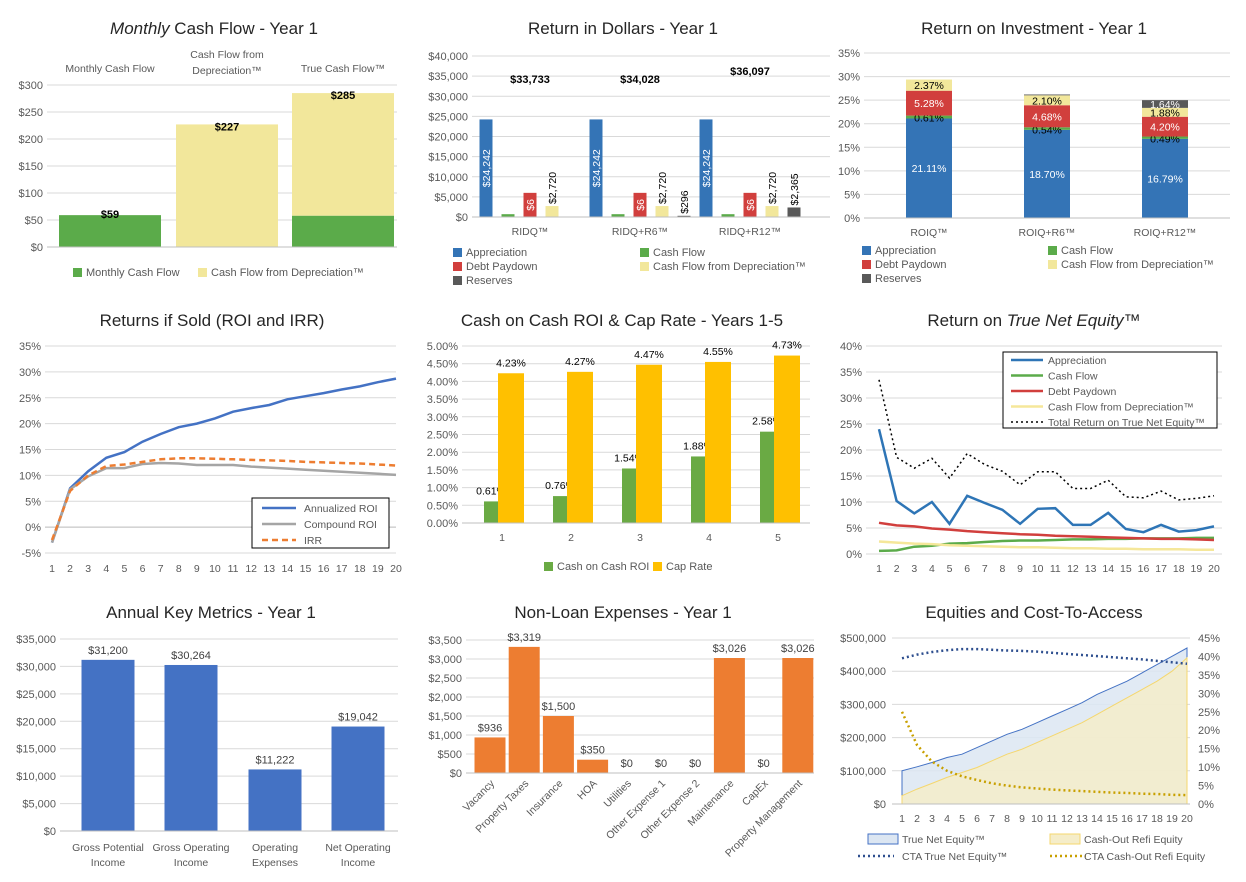 The image size is (1246, 882). What do you see at coordinates (1007, 819) in the screenshot?
I see `equities-xtick-label: 8` at bounding box center [1007, 819].